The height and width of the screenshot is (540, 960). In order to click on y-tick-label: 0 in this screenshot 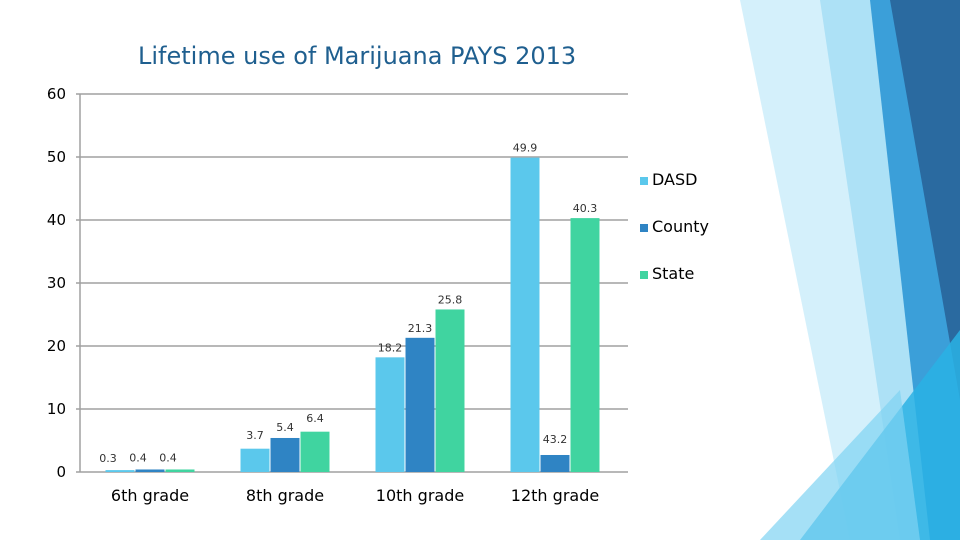, I will do `click(61, 472)`.